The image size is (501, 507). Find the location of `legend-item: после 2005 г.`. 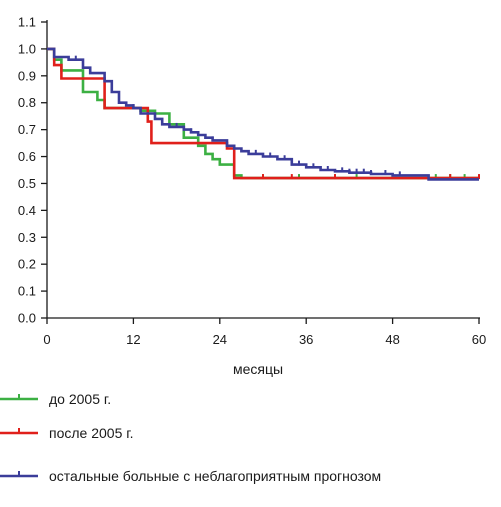

legend-item: после 2005 г. is located at coordinates (67, 433).